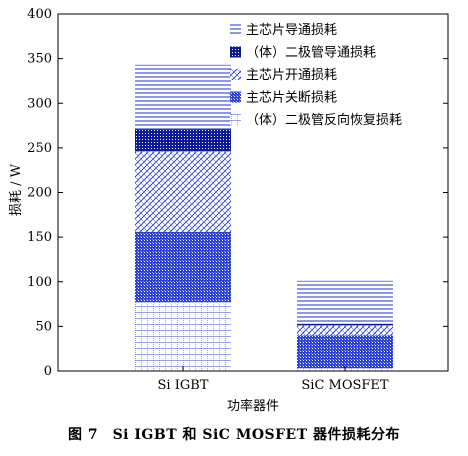 Image resolution: width=468 pixels, height=456 pixels. I want to click on y-tick-label: 300, so click(39, 103).